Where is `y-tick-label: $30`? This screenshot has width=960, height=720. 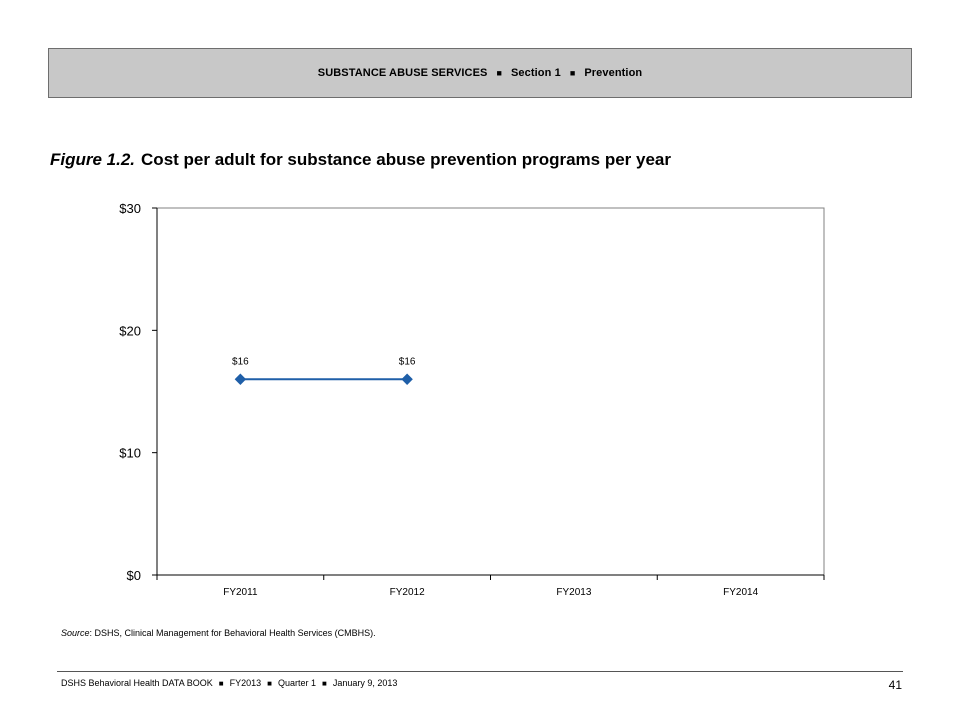
y-tick-label: $30 is located at coordinates (130, 208).